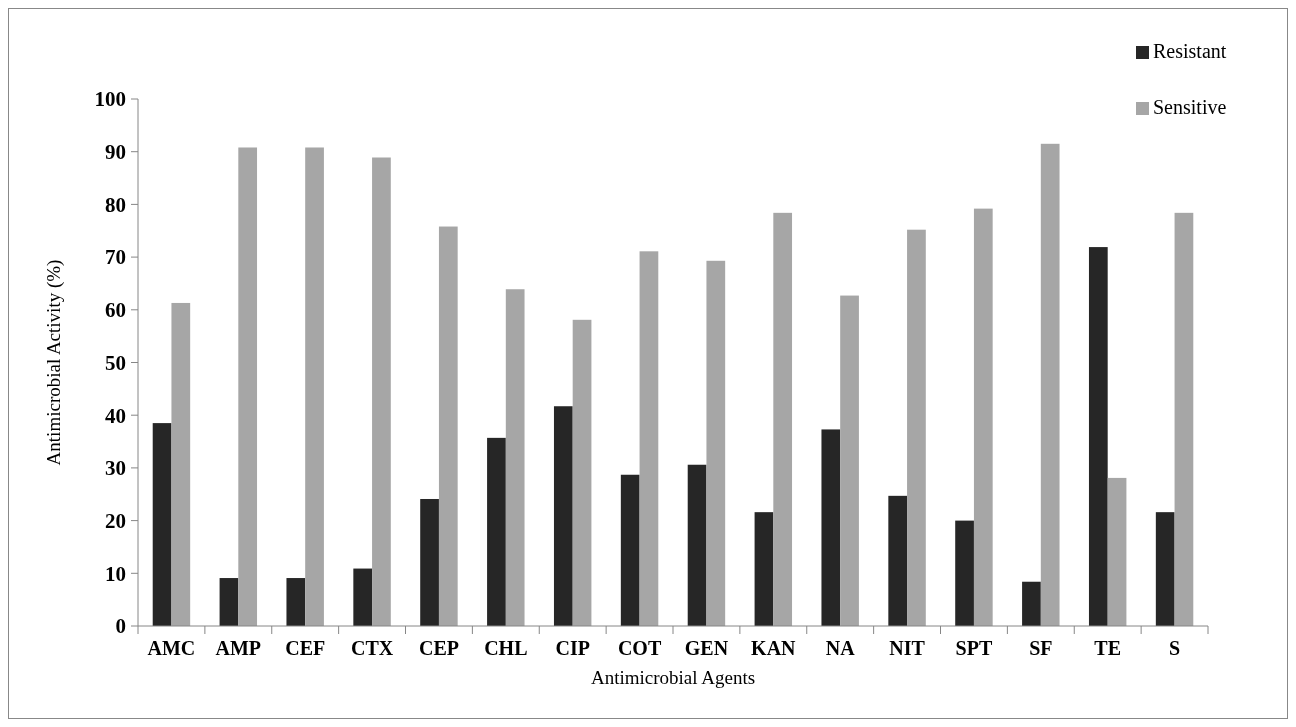 The image size is (1296, 727). What do you see at coordinates (1108, 648) in the screenshot?
I see `x-tick-label: TE` at bounding box center [1108, 648].